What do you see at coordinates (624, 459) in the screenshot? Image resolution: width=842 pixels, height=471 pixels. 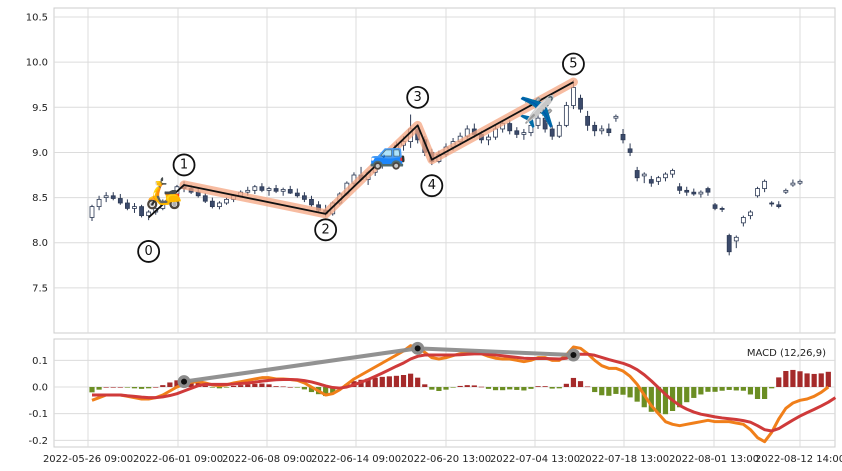 I see `x-tick-label: 2022-07-18 13:00` at bounding box center [624, 459].